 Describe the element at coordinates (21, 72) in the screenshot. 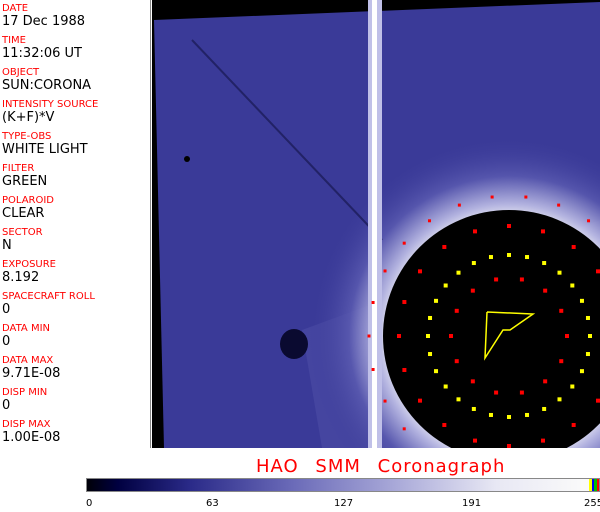

I see `meta-label: OBJECT` at that location.